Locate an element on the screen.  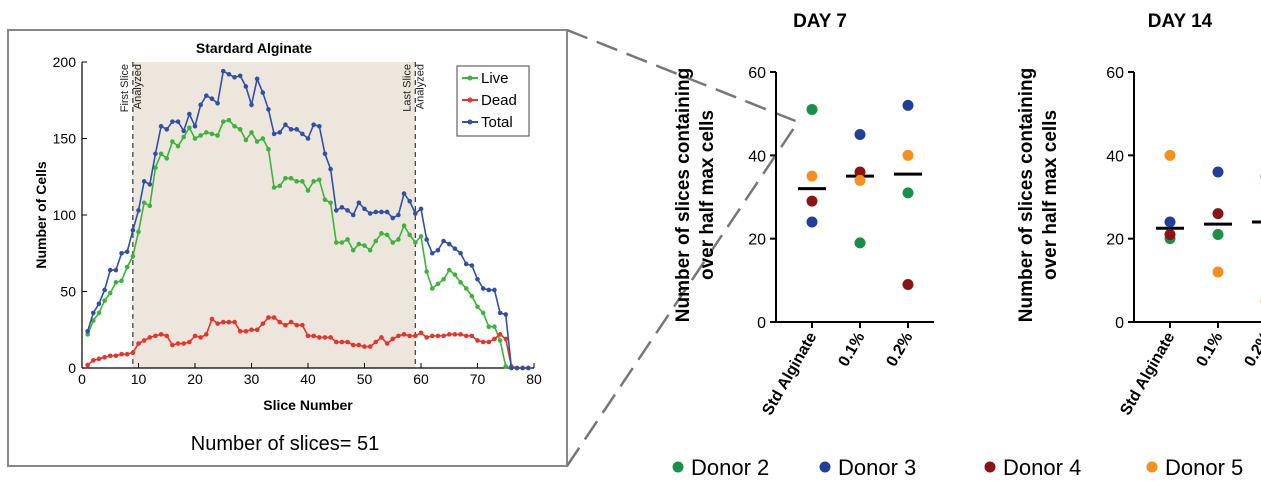
line-chart-y-label: Number of Cells is located at coordinates (41, 215).